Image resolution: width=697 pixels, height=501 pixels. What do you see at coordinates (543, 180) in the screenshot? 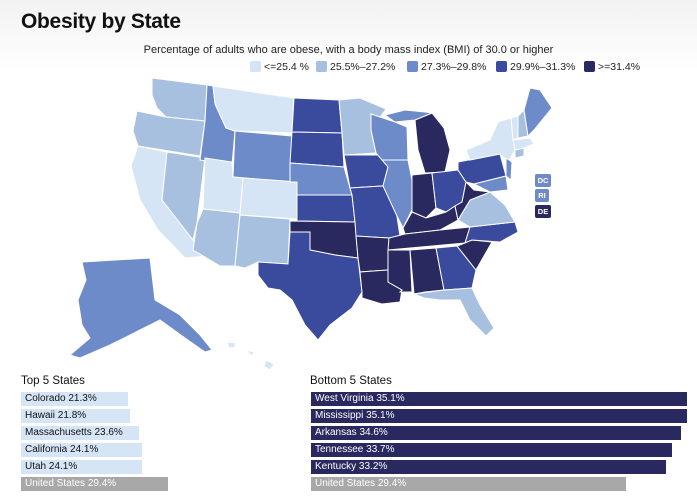
I see `dc-tag: DC` at bounding box center [543, 180].